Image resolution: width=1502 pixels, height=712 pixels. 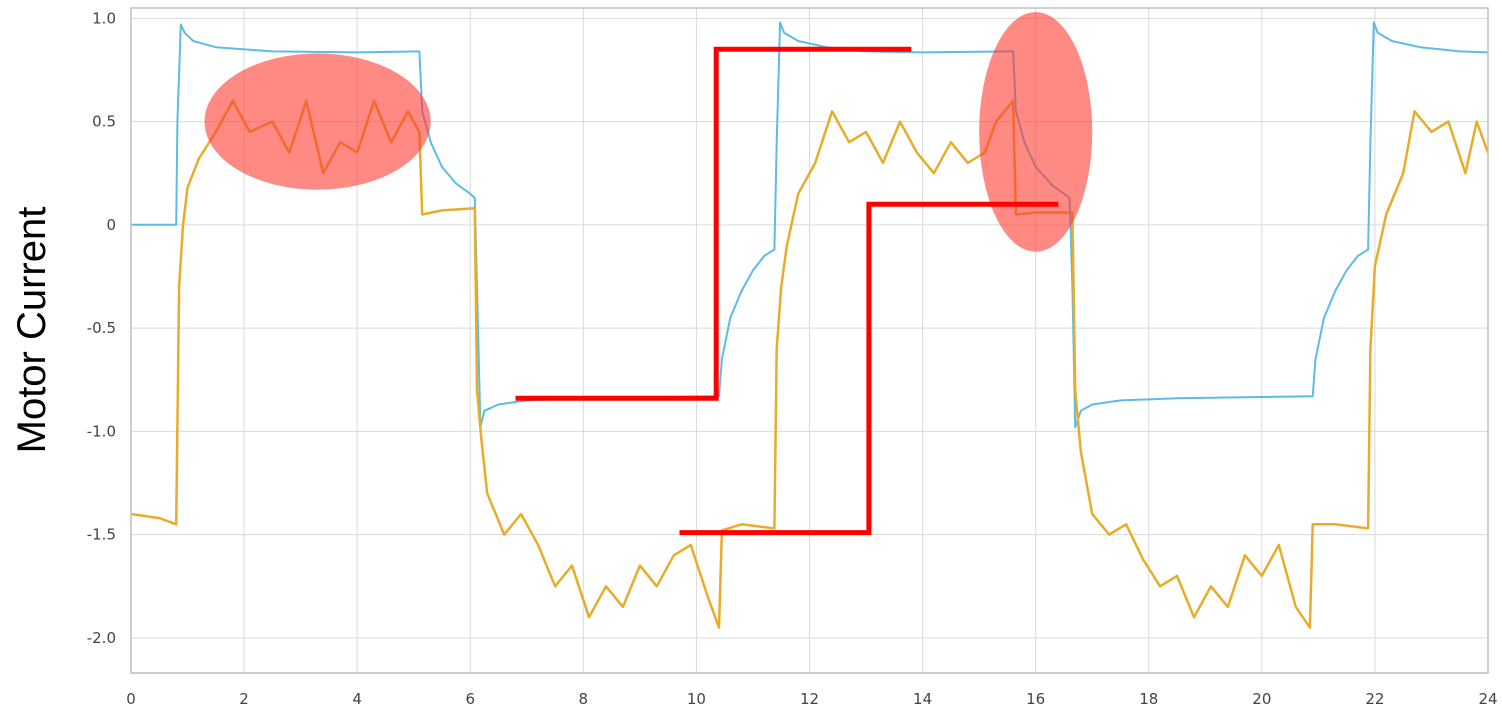 I want to click on x-tick-label: 10, so click(x=696, y=699).